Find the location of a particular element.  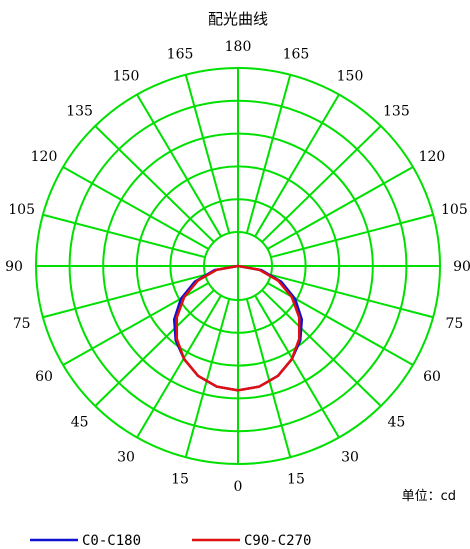

chart-title: 配光曲线 is located at coordinates (238, 19).